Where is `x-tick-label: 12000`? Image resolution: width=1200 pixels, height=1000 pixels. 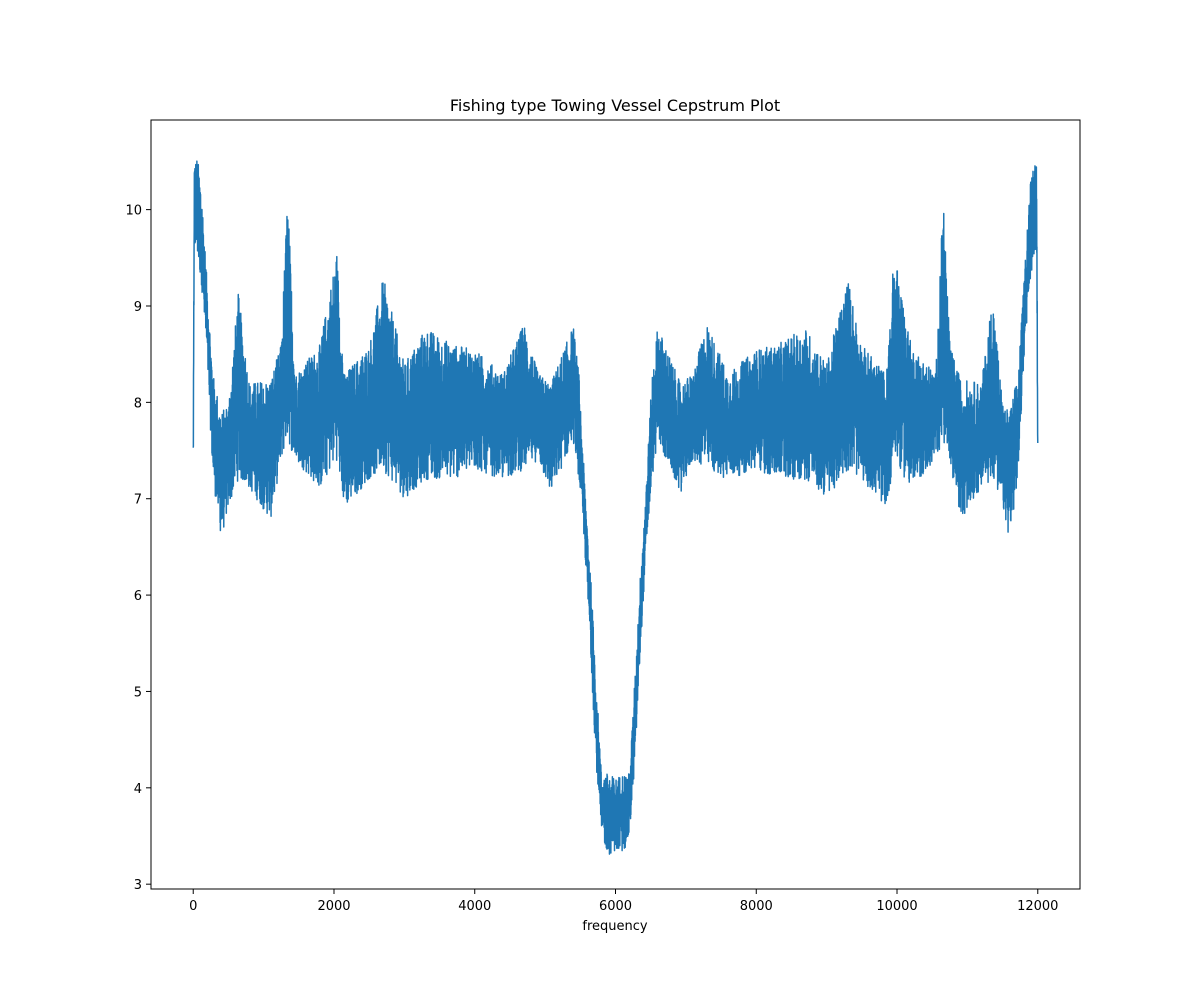
x-tick-label: 12000 is located at coordinates (1037, 906).